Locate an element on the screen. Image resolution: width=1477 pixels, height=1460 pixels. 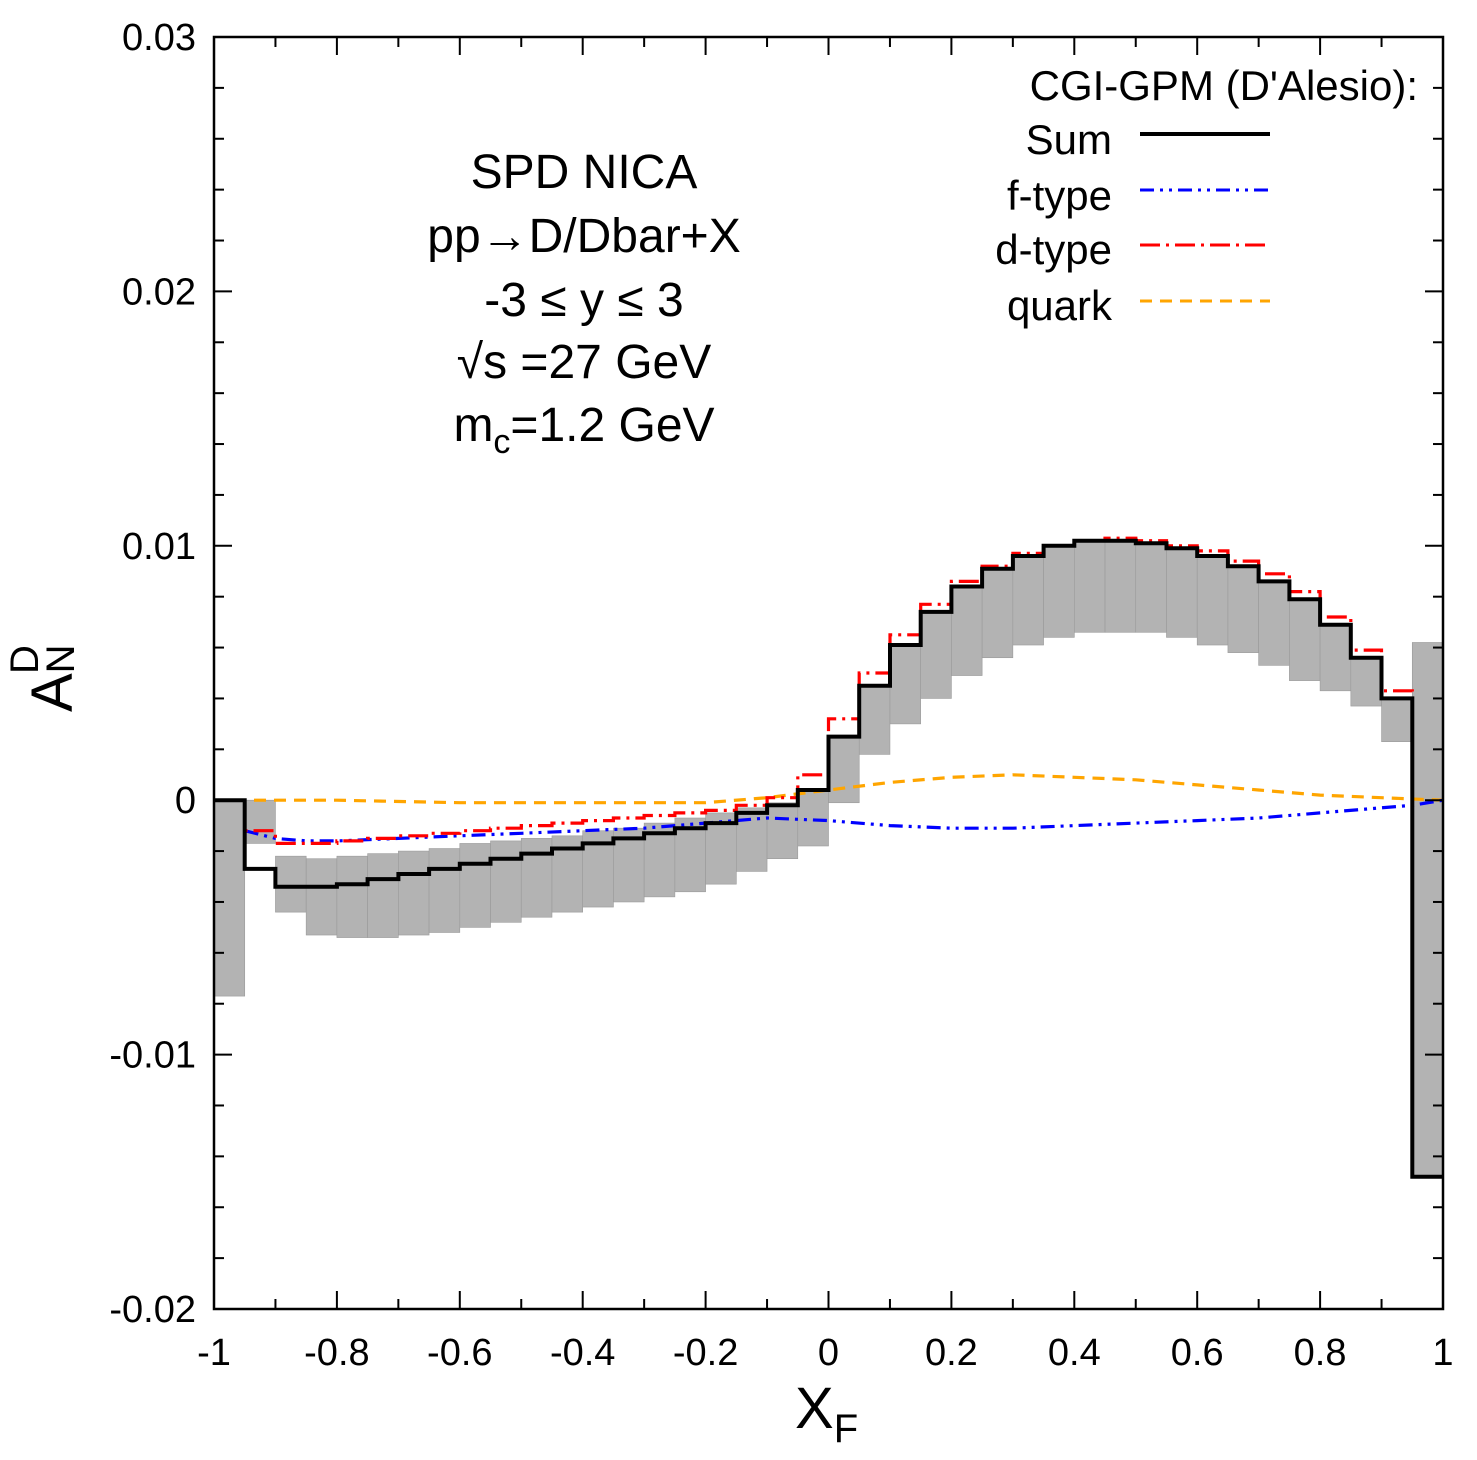
legend-label-quark: quark is located at coordinates (1060, 305).